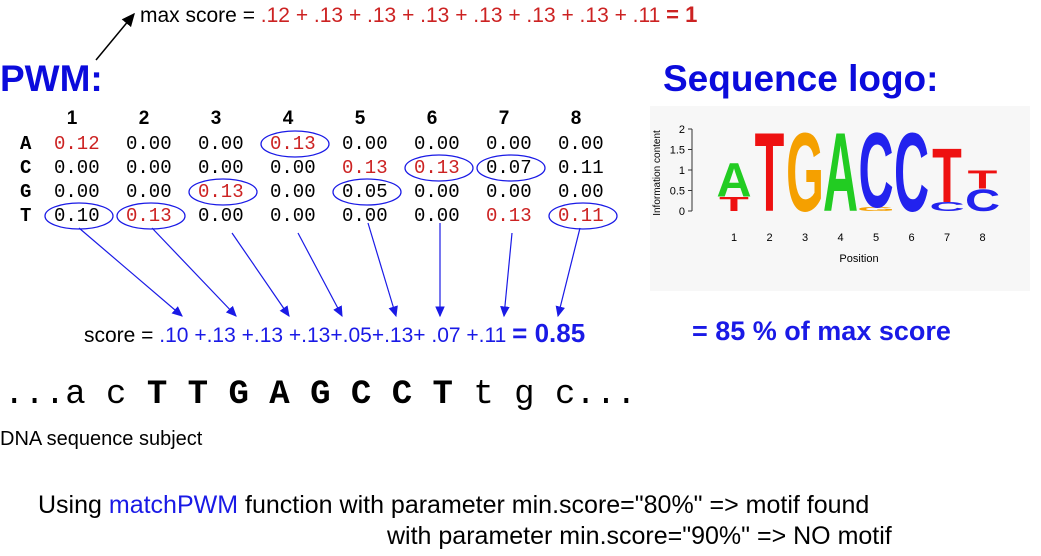  I want to click on dna-sequence-label: DNA sequence subject, so click(101, 439).